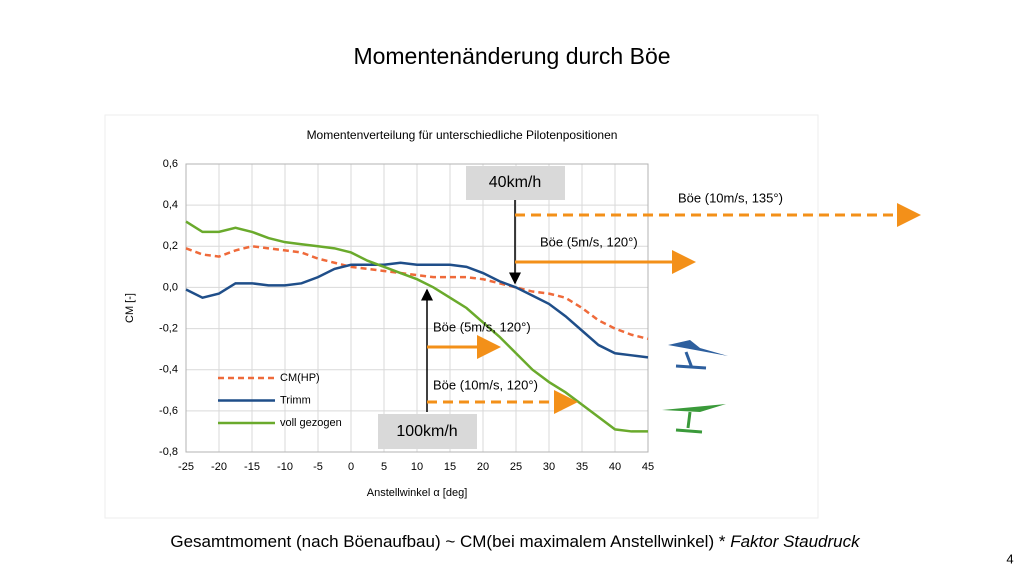  I want to click on y-tick-label: 0,4, so click(170, 205).